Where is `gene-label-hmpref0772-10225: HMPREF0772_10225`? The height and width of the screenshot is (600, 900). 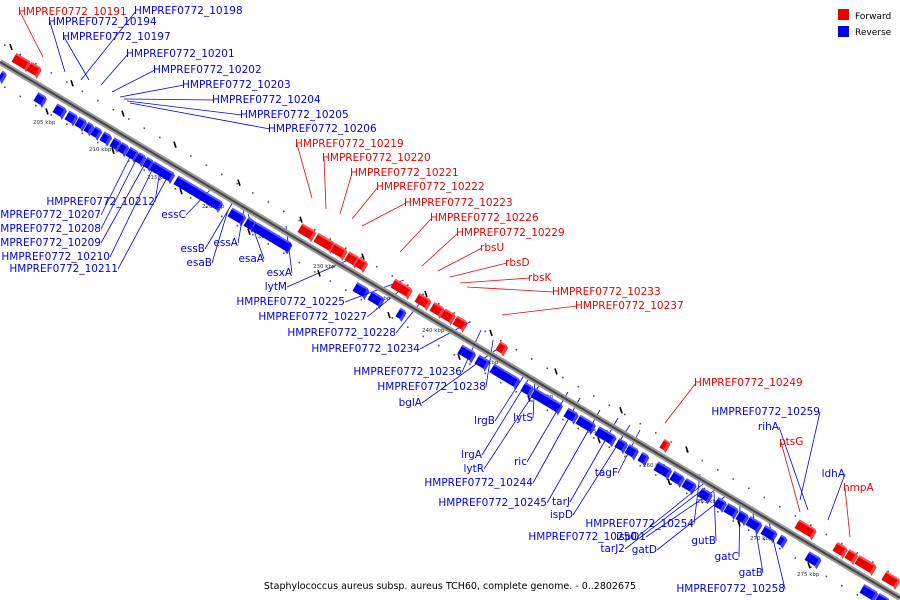
gene-label-hmpref0772-10225: HMPREF0772_10225 is located at coordinates (290, 302).